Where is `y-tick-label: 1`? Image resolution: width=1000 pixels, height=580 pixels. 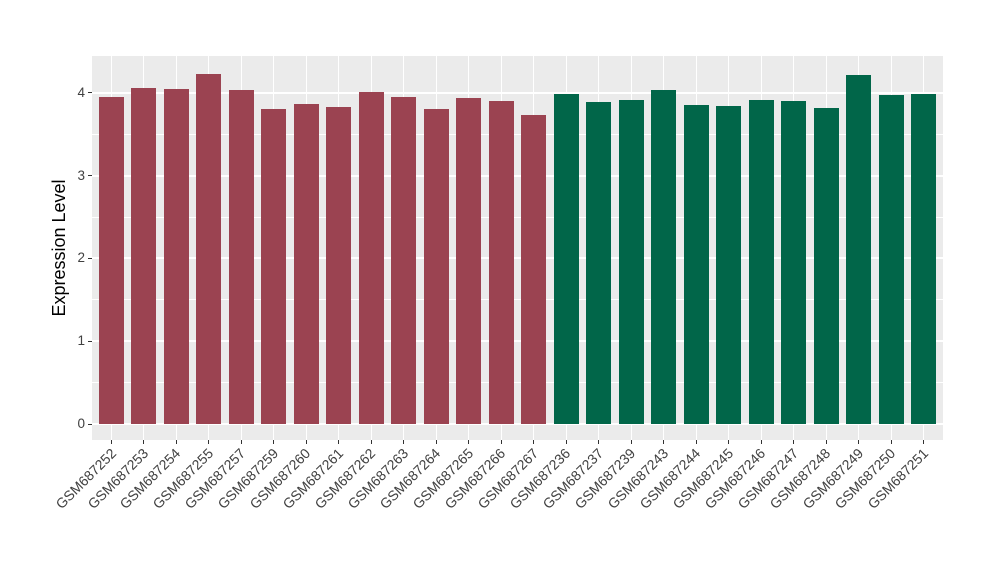 y-tick-label: 1 is located at coordinates (81, 341).